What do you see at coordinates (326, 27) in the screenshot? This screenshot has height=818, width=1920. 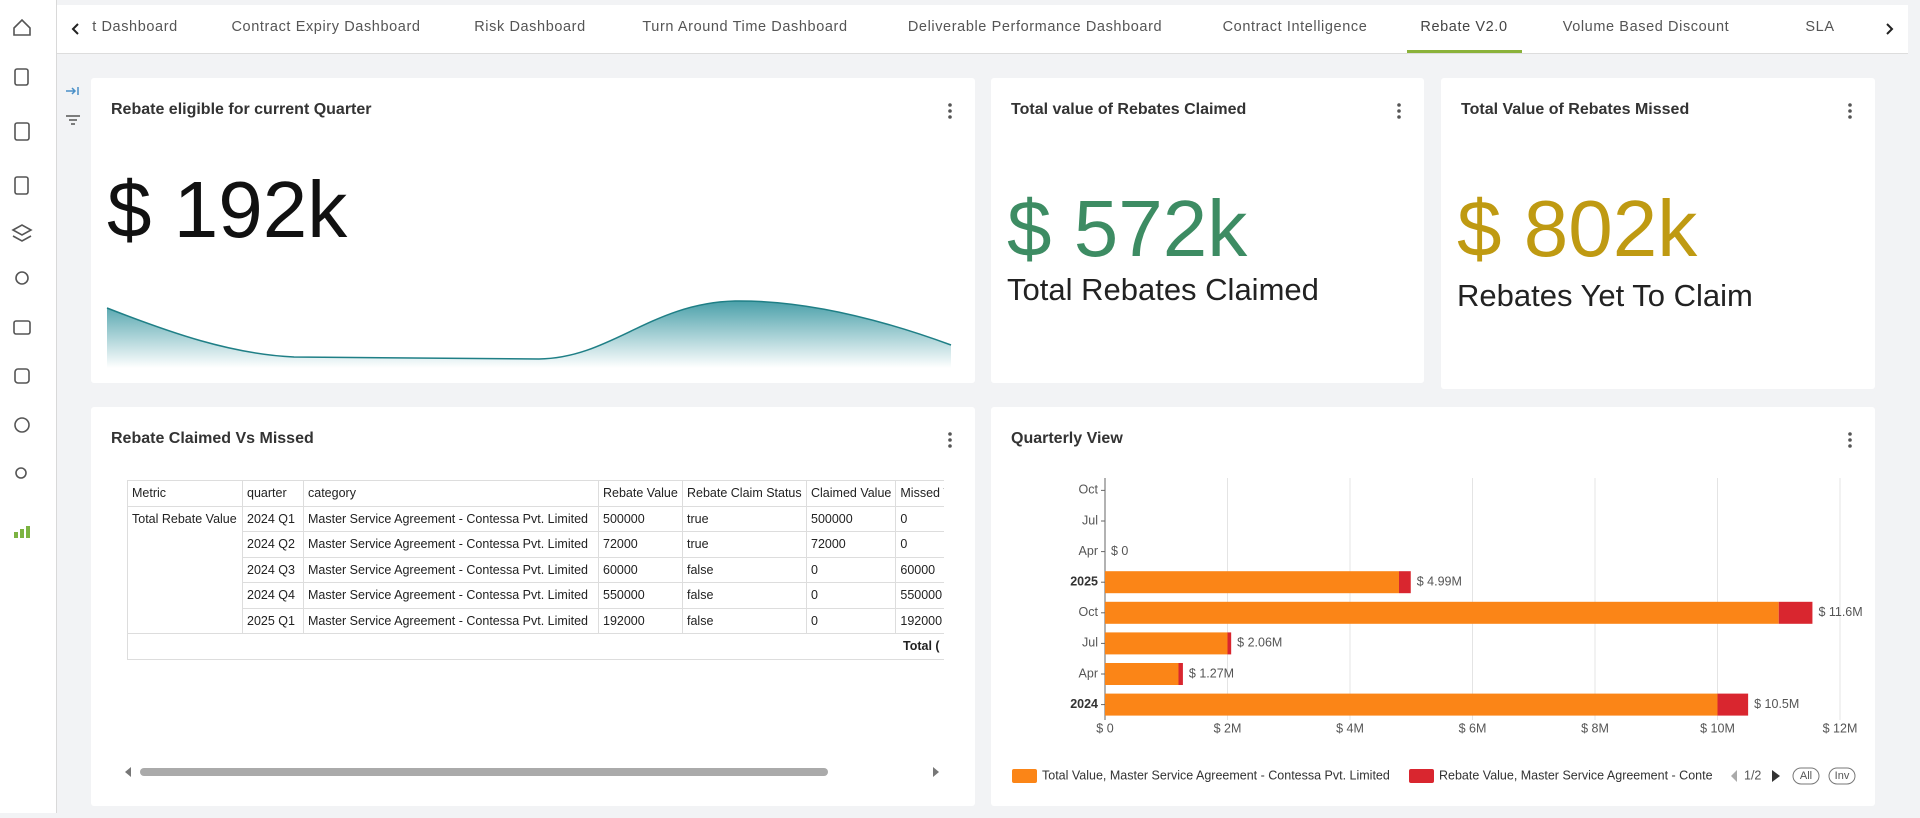 I see `tab: Contract Expiry Dashboard` at bounding box center [326, 27].